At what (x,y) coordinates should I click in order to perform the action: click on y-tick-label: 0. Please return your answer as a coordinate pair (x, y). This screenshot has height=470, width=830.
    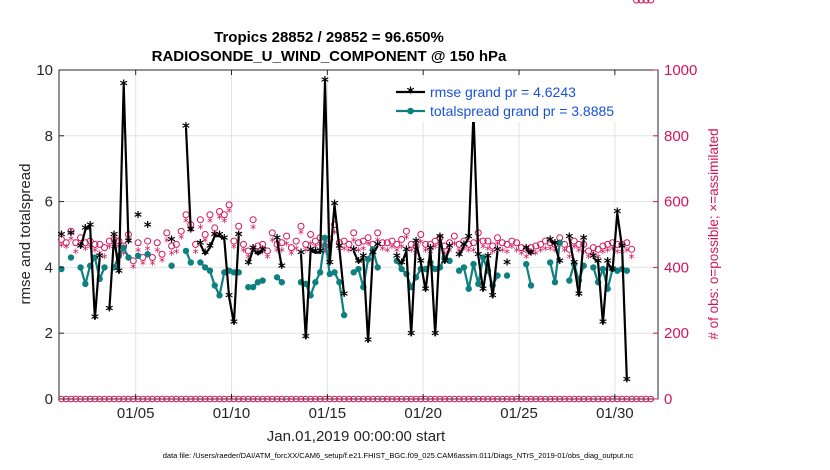
    Looking at the image, I should click on (49, 399).